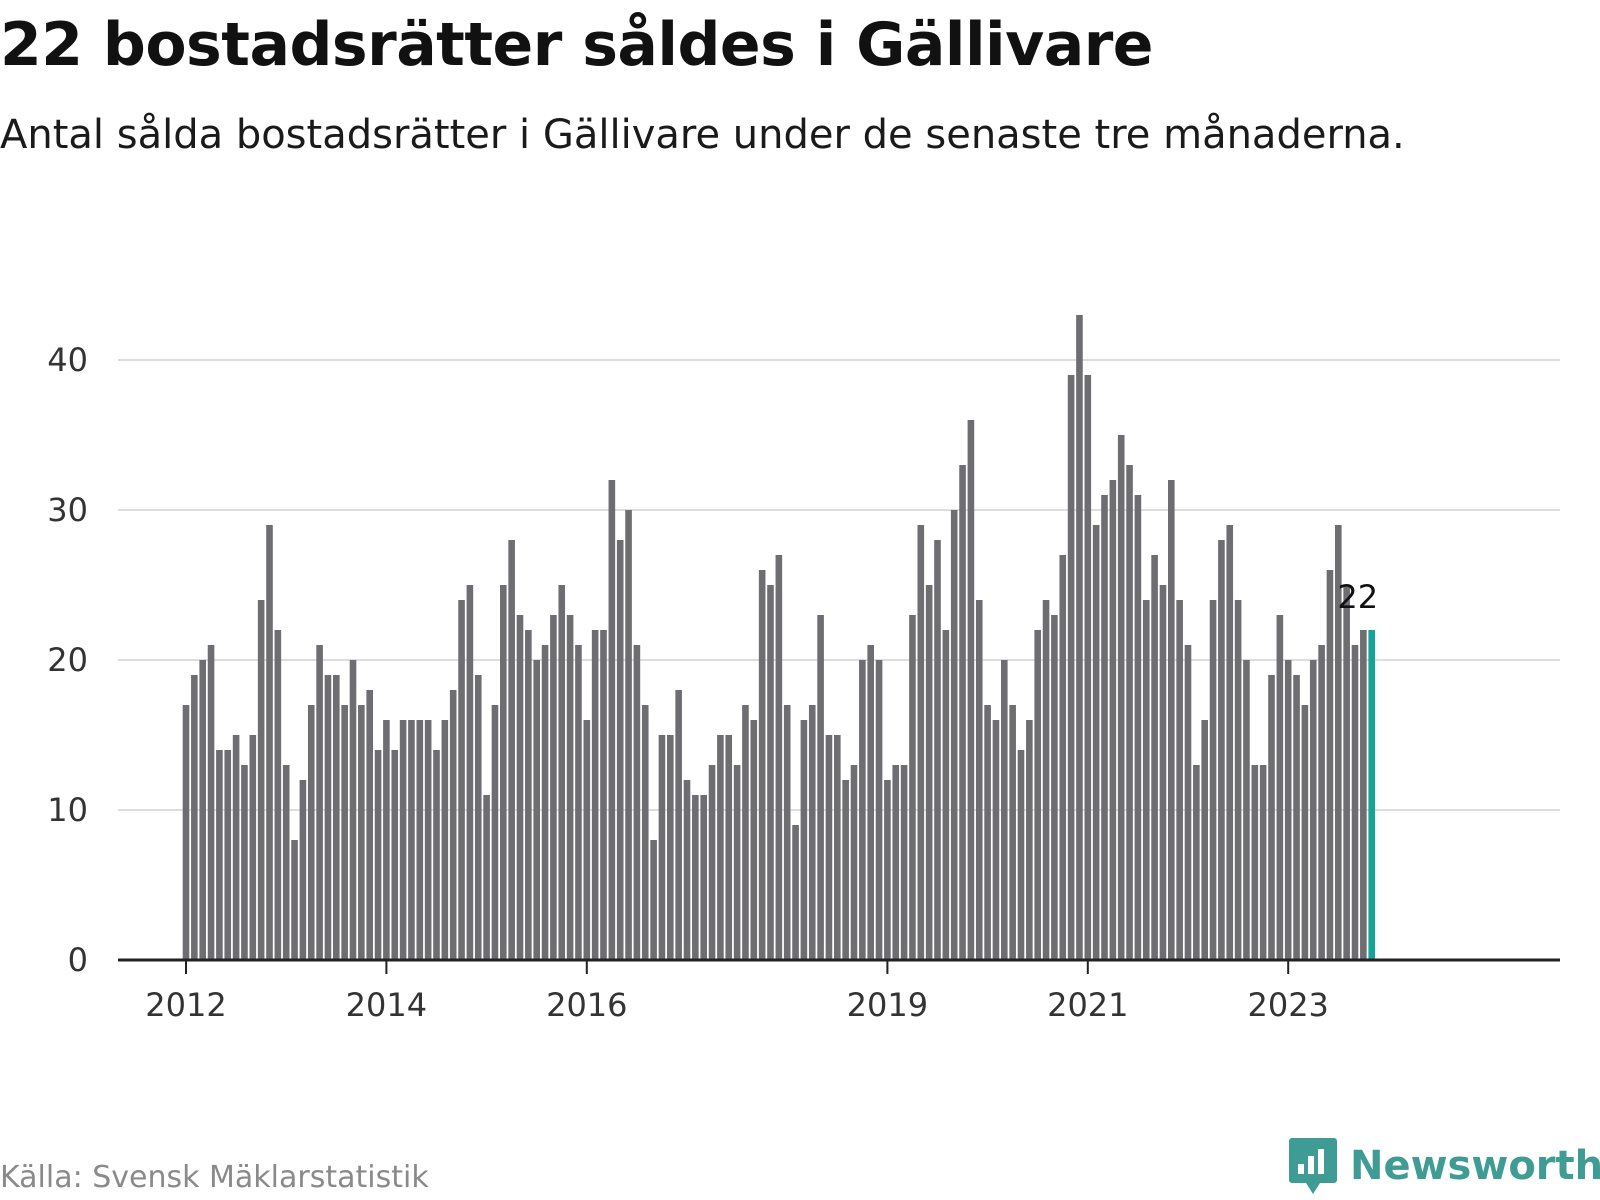 This screenshot has width=1600, height=1200. What do you see at coordinates (1287, 1005) in the screenshot?
I see `x-tick-label: 2023` at bounding box center [1287, 1005].